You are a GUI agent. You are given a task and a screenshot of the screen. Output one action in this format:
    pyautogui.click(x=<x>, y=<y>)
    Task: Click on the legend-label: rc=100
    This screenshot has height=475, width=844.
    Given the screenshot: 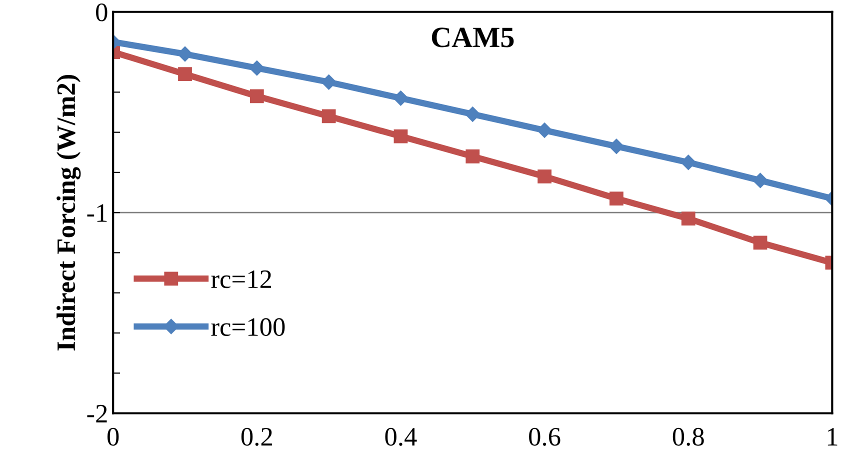 What is the action you would take?
    pyautogui.click(x=248, y=327)
    